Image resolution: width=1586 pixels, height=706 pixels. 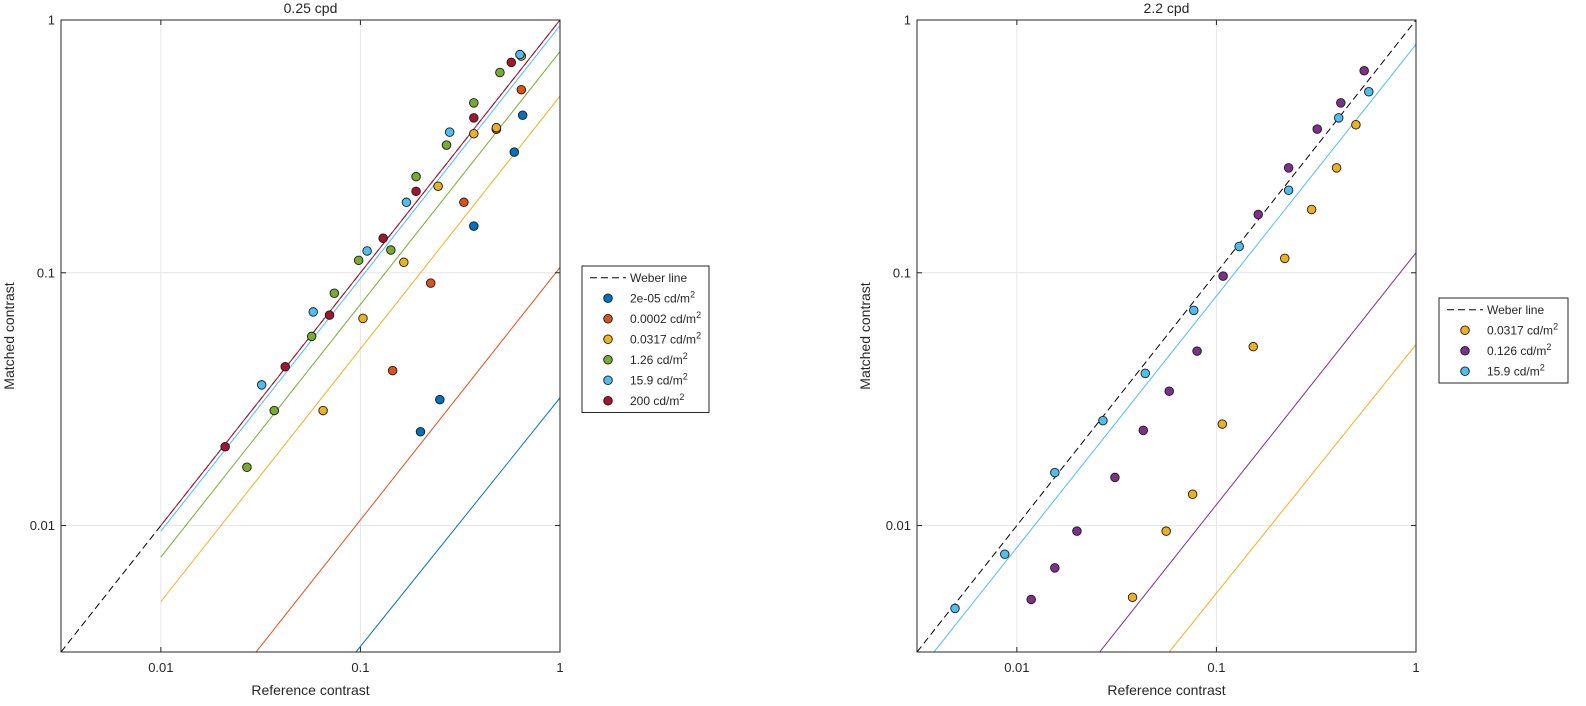 What do you see at coordinates (665, 338) in the screenshot?
I see `legend-entry-label: 0.0317 cd/m2` at bounding box center [665, 338].